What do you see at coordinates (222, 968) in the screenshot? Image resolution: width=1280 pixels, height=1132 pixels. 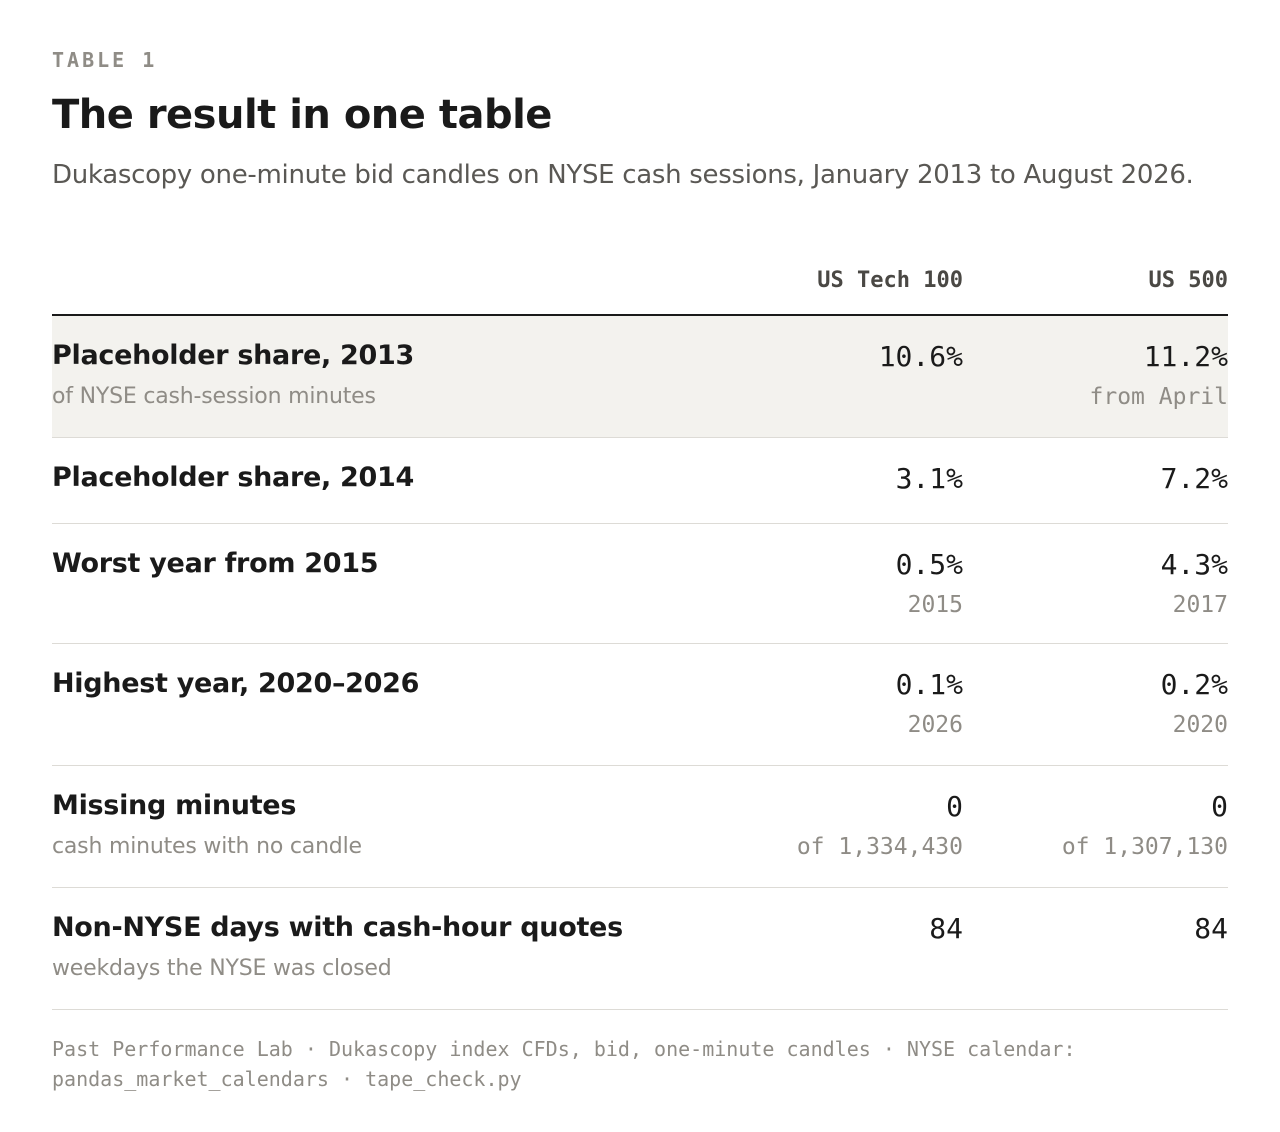 I see `row-sublabel: weekdays the NYSE was closed` at bounding box center [222, 968].